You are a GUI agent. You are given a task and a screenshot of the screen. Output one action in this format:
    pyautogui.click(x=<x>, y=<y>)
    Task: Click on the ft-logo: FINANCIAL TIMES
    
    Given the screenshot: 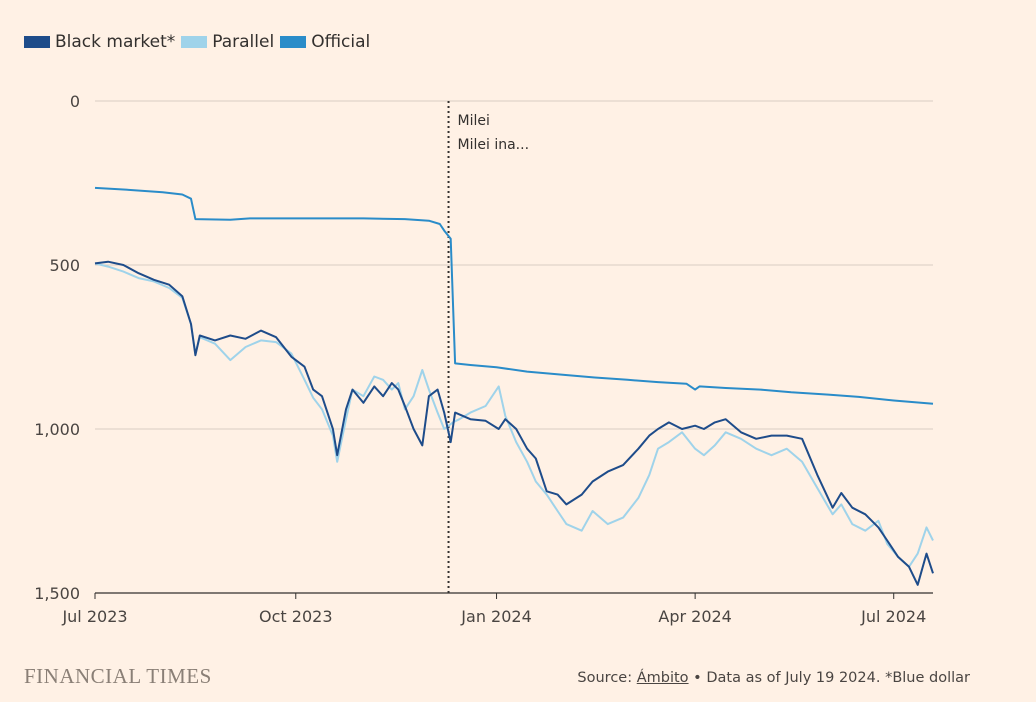 What is the action you would take?
    pyautogui.click(x=118, y=676)
    